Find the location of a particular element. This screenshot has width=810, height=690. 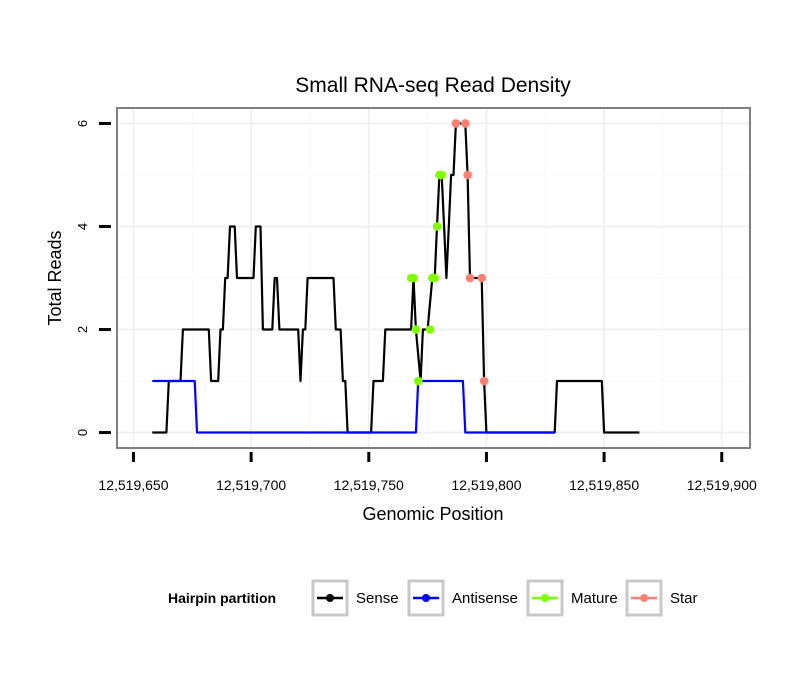

legend-label: Sense is located at coordinates (377, 598).